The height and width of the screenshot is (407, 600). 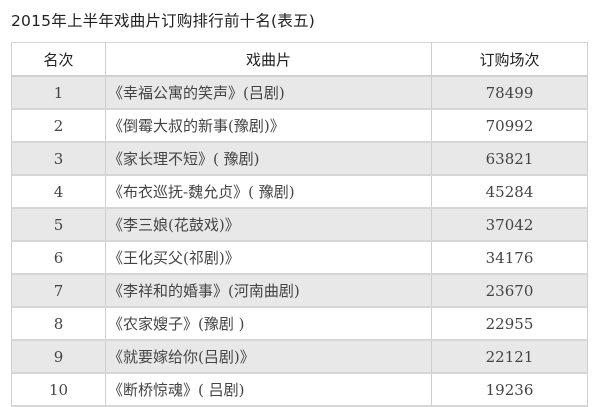 I want to click on rank-cell: 6, so click(x=58, y=258).